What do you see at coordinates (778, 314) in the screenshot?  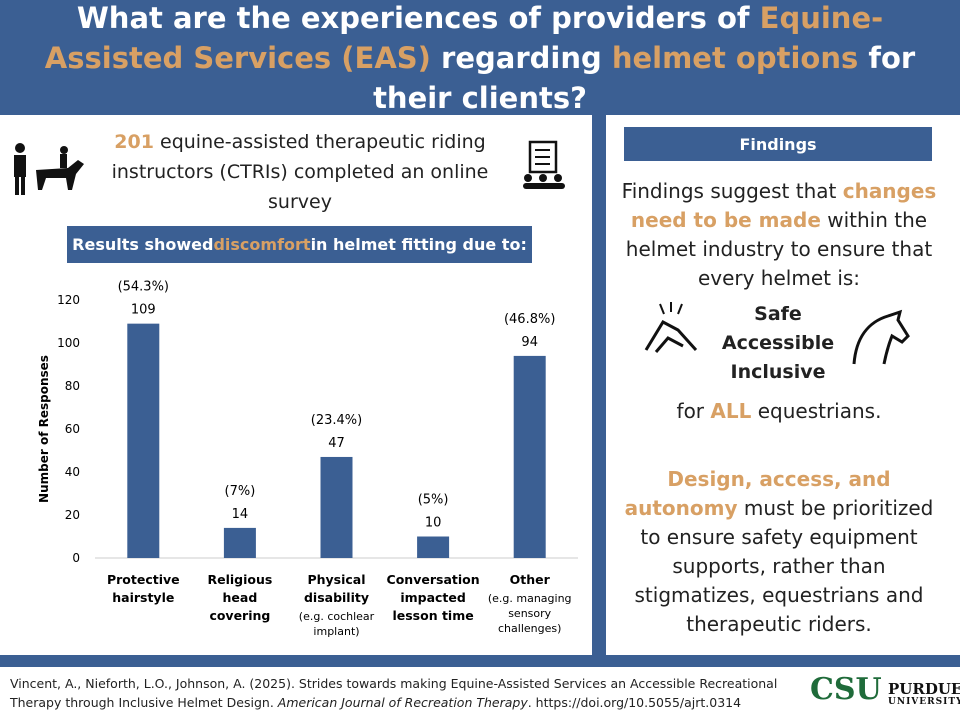 I see `quality: Safe` at bounding box center [778, 314].